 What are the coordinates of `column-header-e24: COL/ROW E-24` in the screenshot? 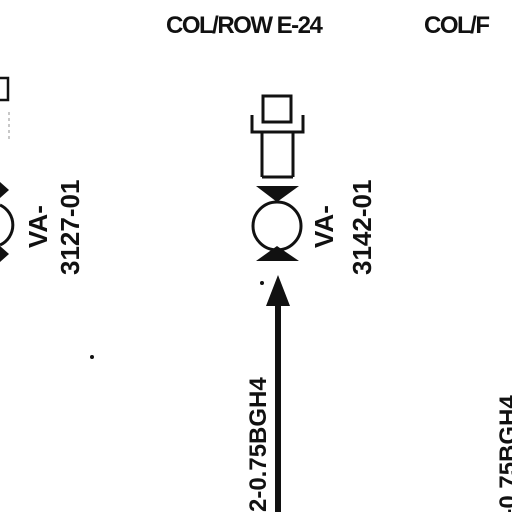 It's located at (244, 25).